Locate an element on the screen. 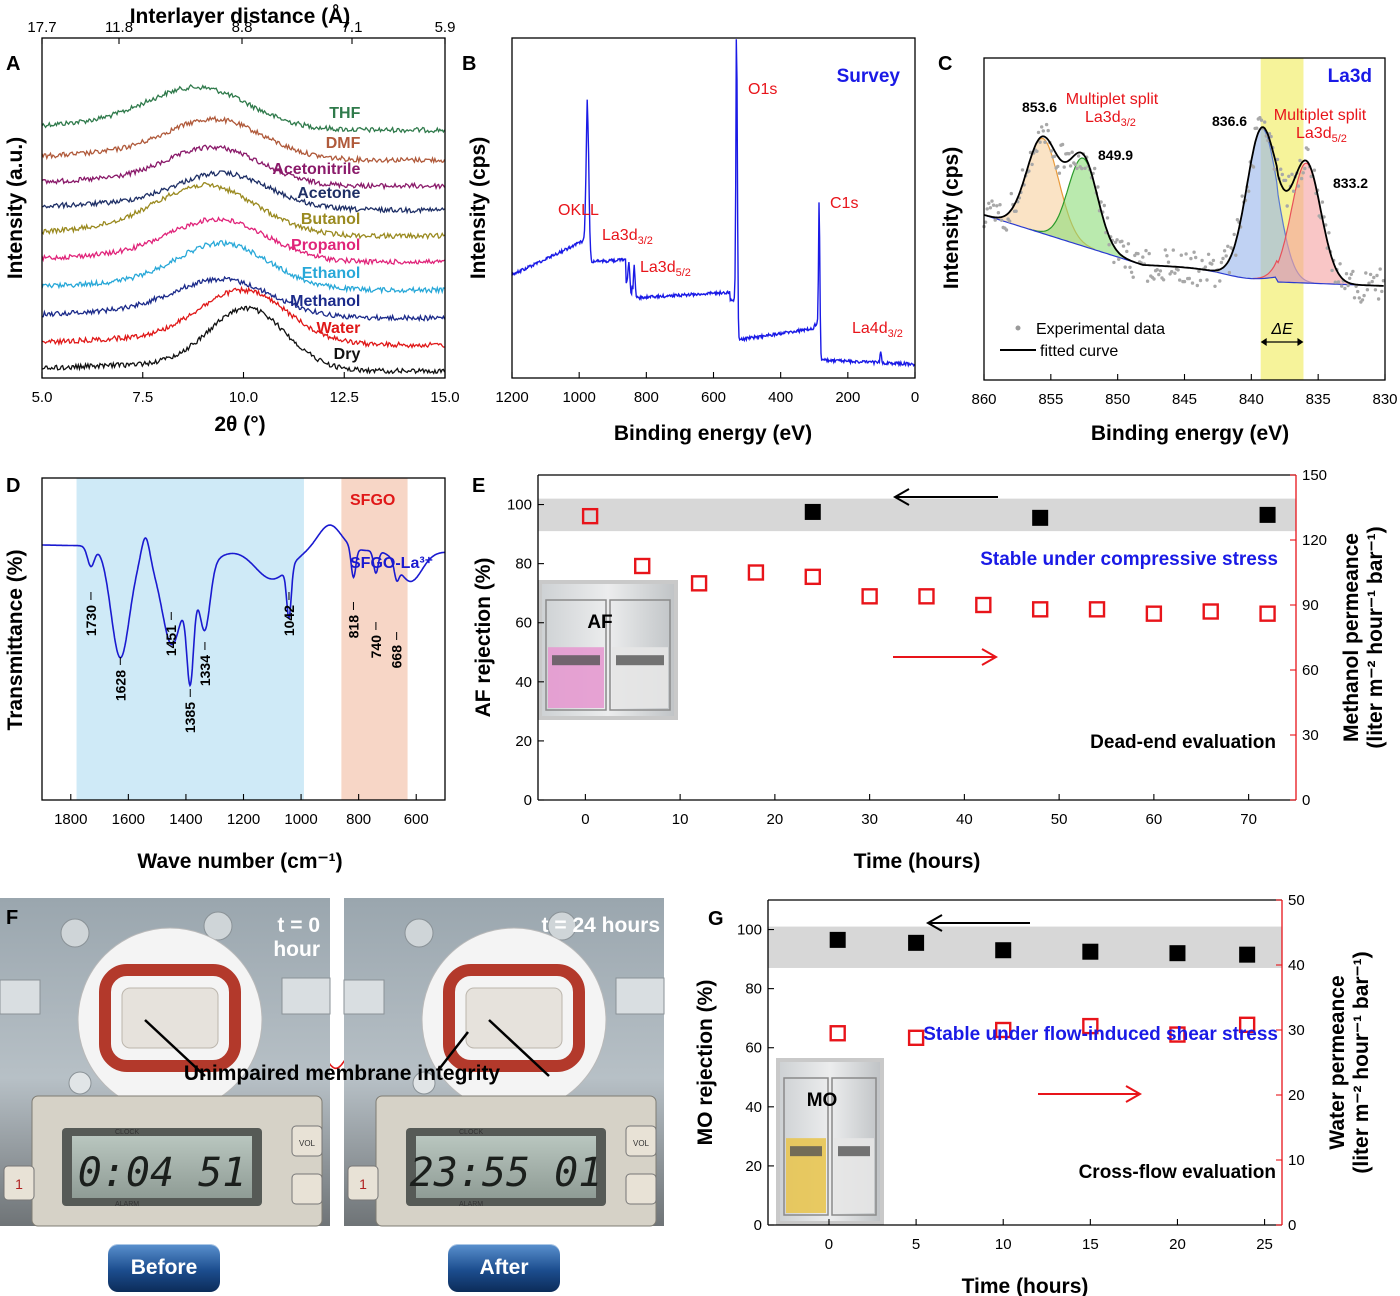  y-tick-label: 100 is located at coordinates (749, 930).